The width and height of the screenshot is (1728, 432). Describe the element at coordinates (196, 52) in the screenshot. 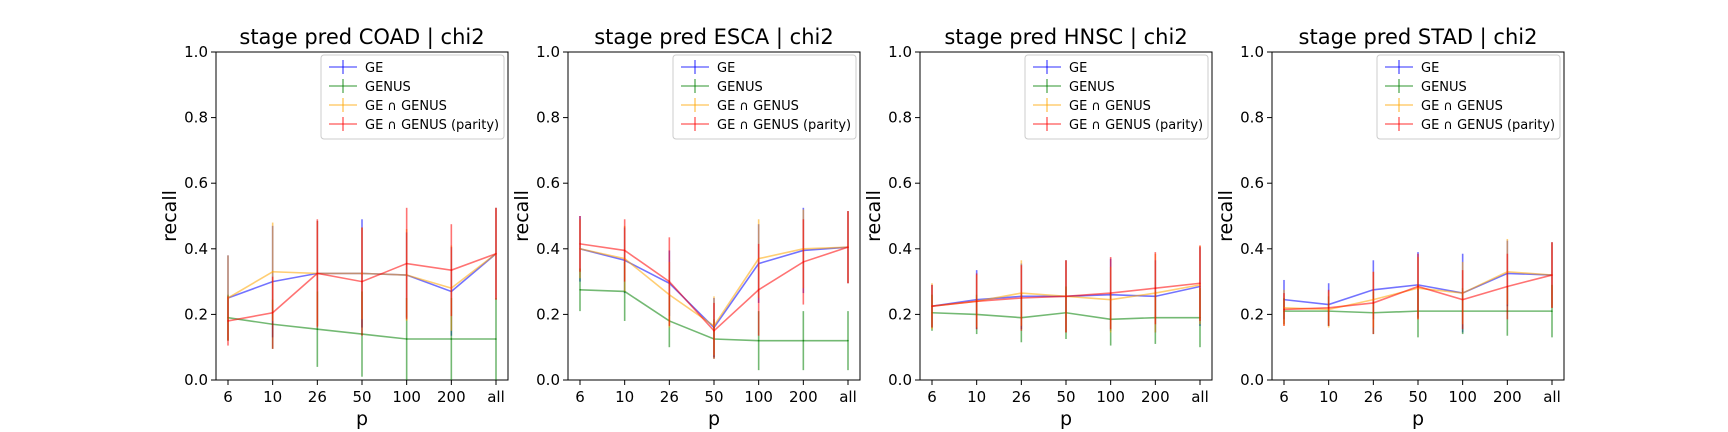

I see `y-tick-label: 1.0` at that location.